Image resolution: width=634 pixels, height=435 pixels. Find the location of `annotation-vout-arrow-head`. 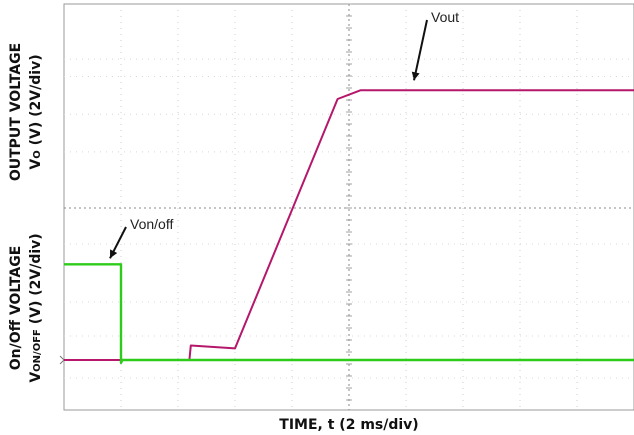

annotation-vout-arrow-head is located at coordinates (415, 76).